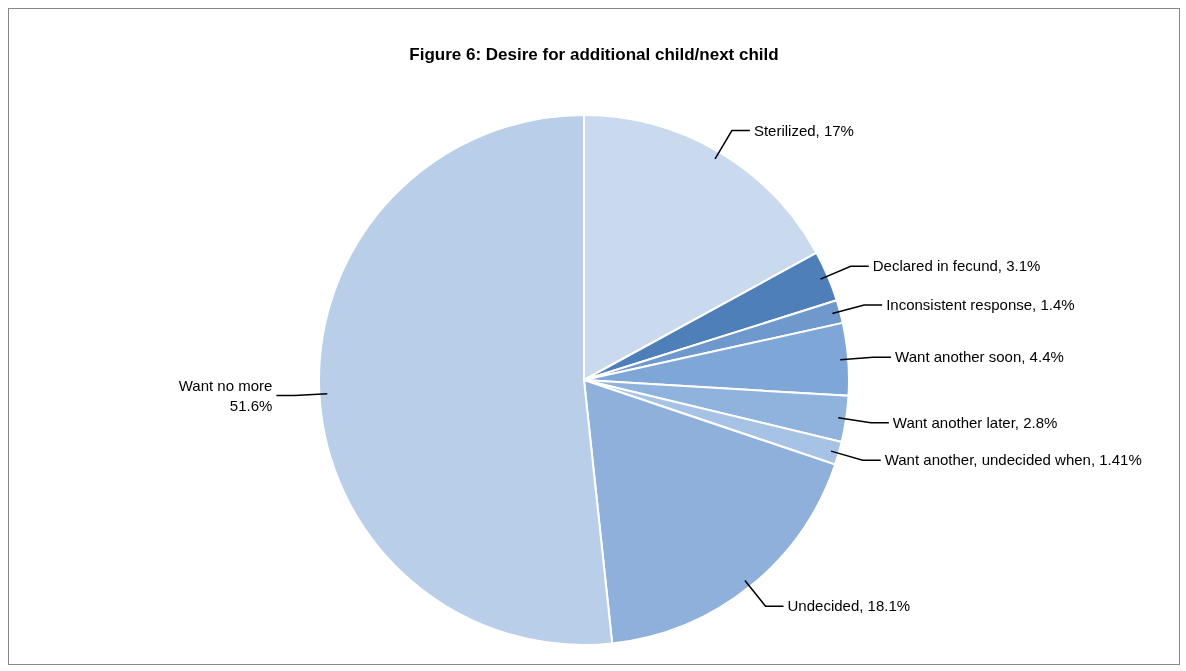 The image size is (1186, 671). I want to click on slice-label: Want another, undecided when, 1.41%, so click(1013, 460).